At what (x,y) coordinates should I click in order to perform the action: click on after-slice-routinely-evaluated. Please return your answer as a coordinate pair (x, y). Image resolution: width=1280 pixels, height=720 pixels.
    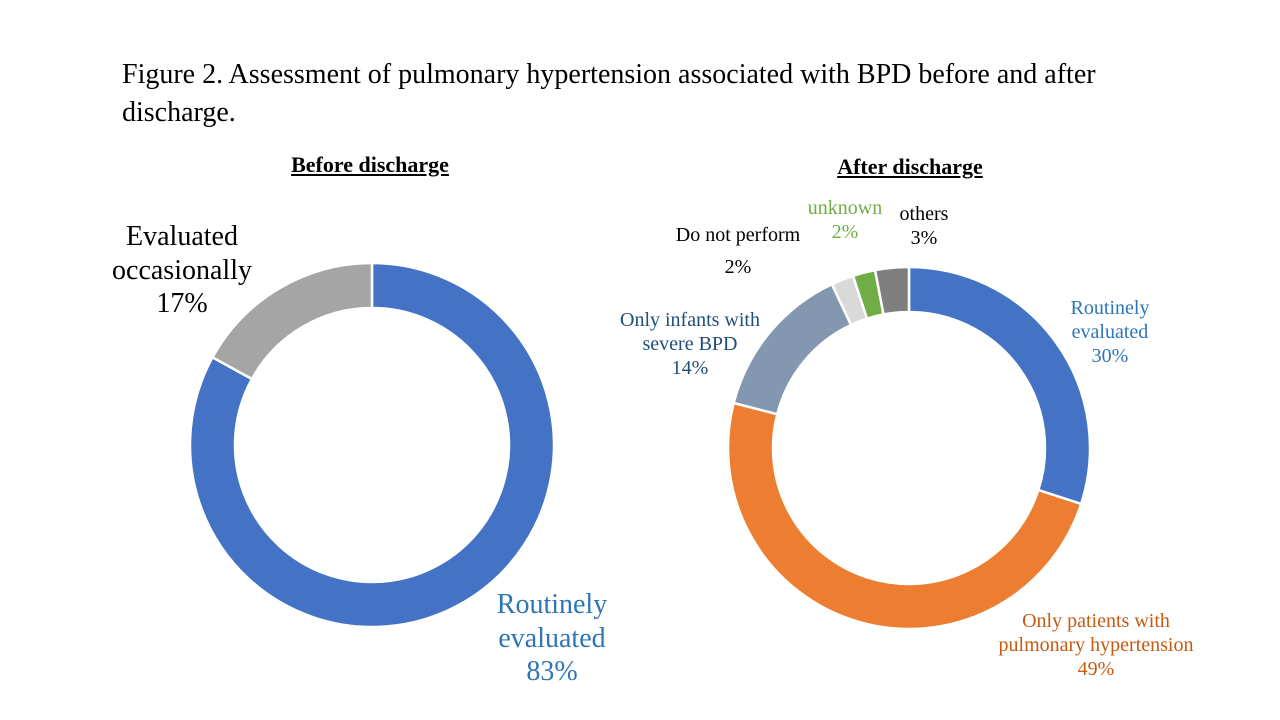
    Looking at the image, I should click on (999, 385).